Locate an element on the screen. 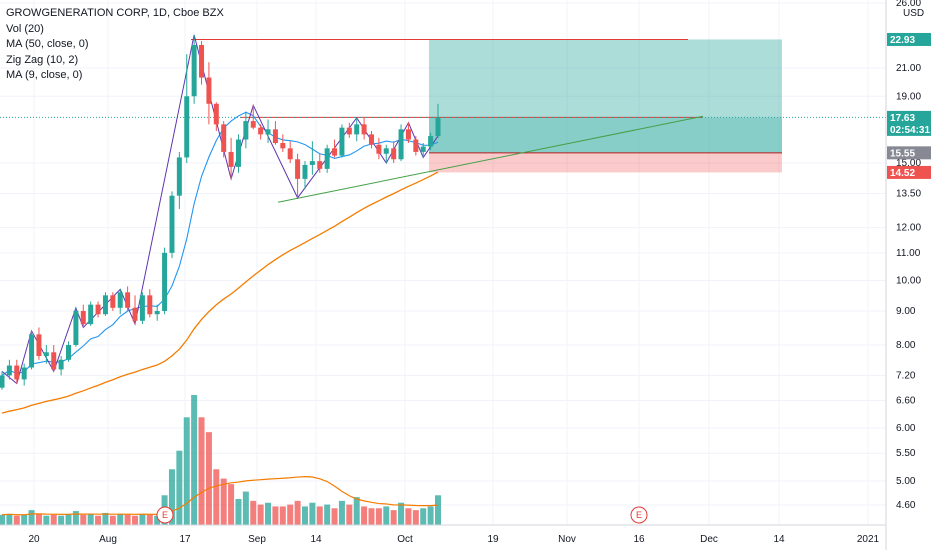 This screenshot has height=555, width=932. price-tag-2: 02:54:31 is located at coordinates (910, 130).